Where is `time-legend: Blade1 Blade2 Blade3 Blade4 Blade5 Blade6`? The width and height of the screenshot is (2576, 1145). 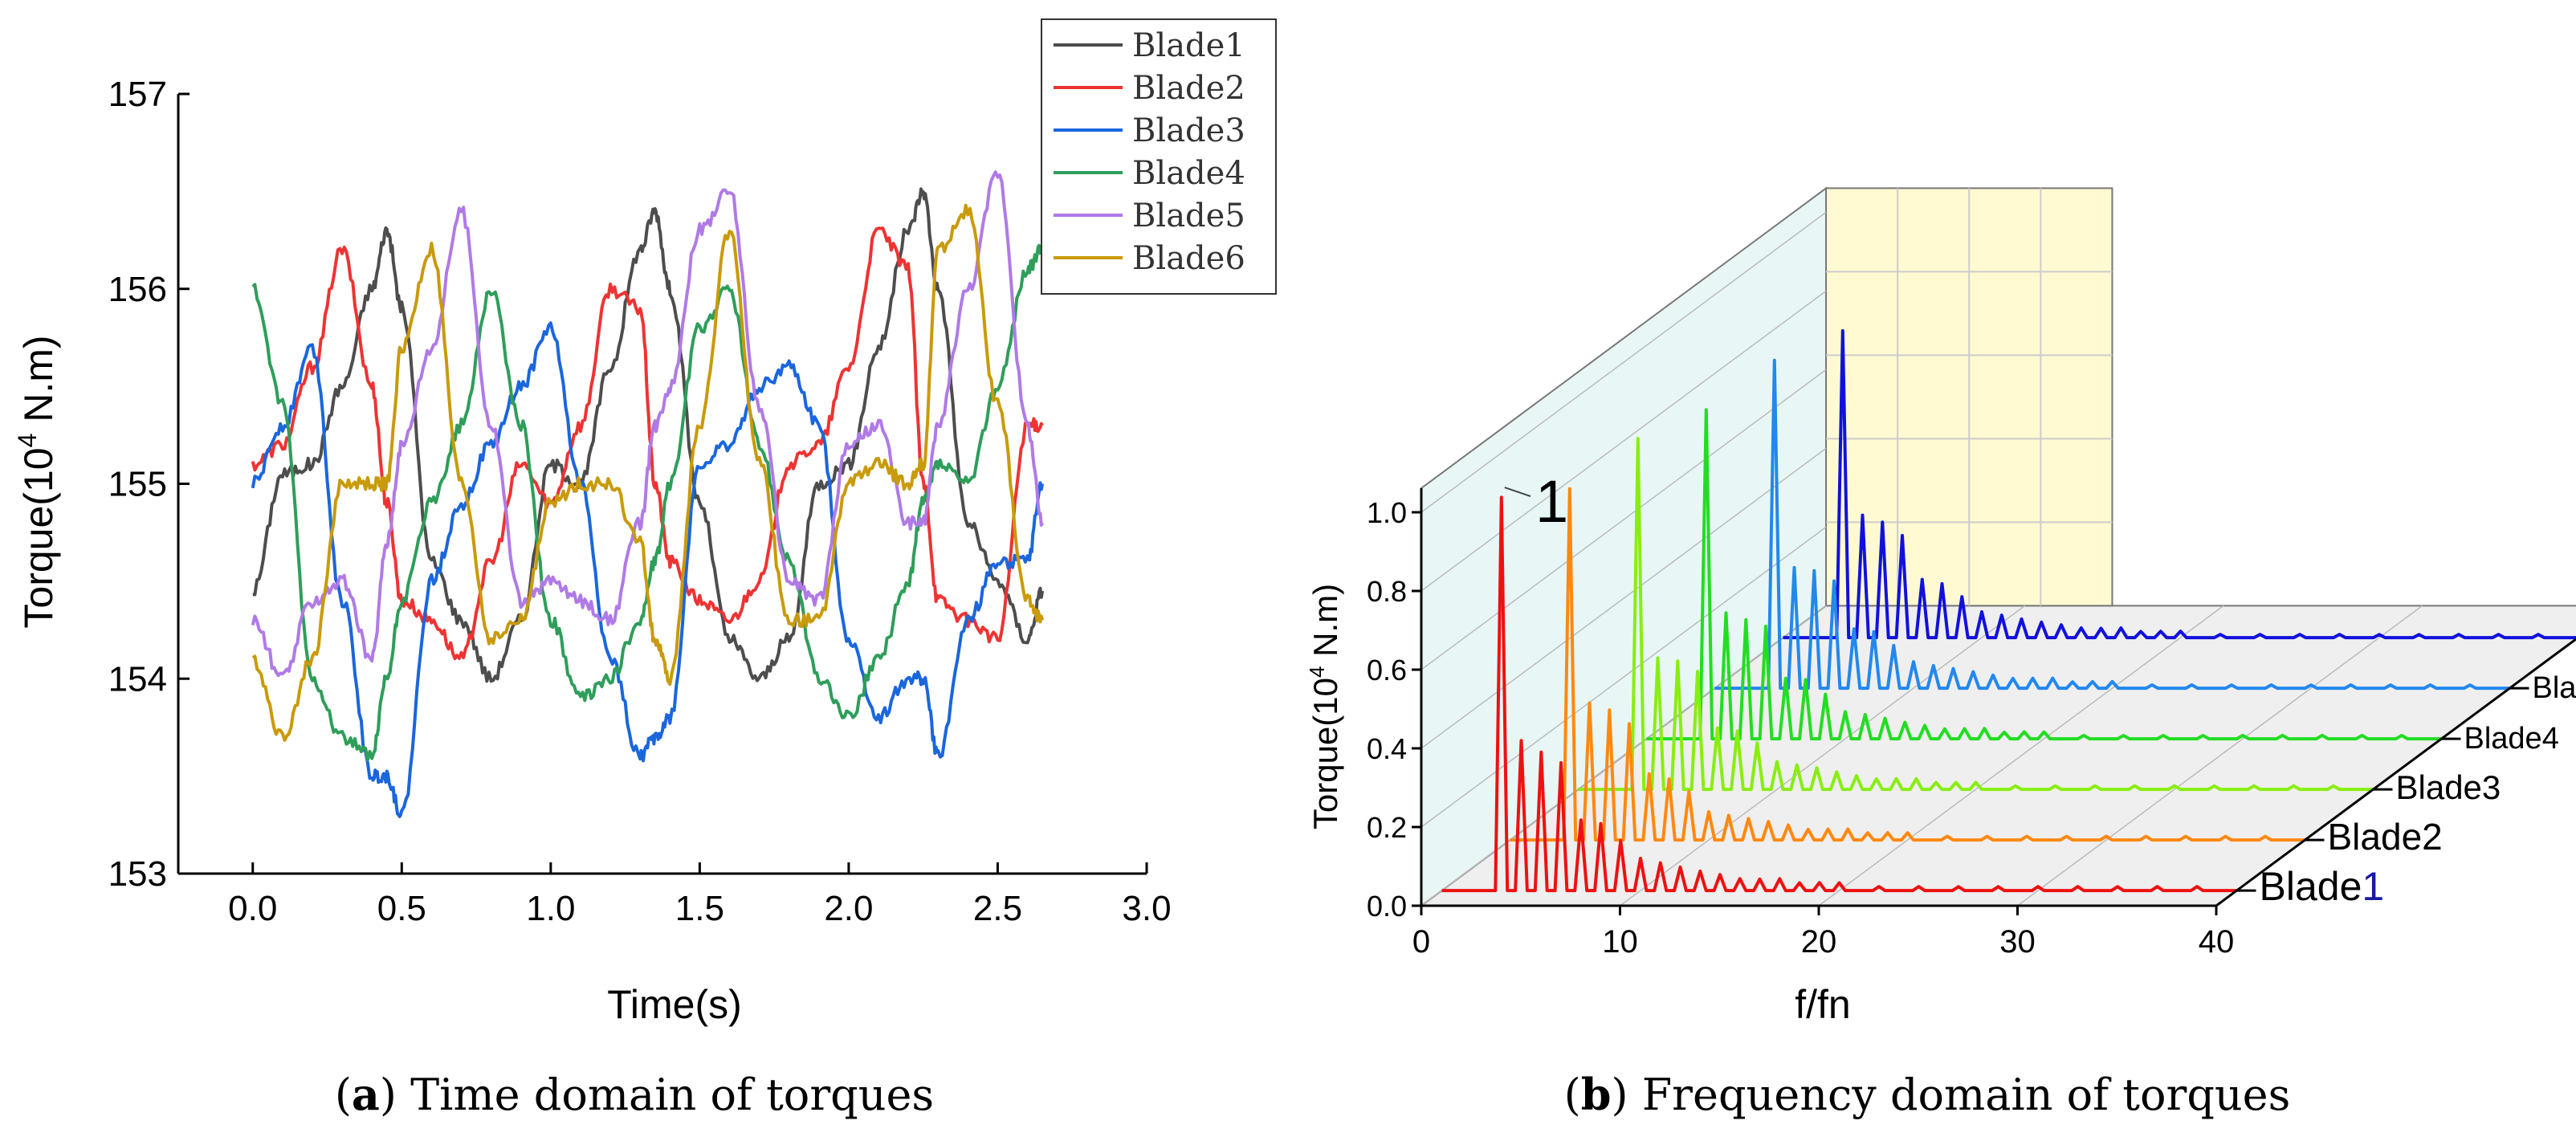 time-legend: Blade1 Blade2 Blade3 Blade4 Blade5 Blade6 is located at coordinates (1159, 156).